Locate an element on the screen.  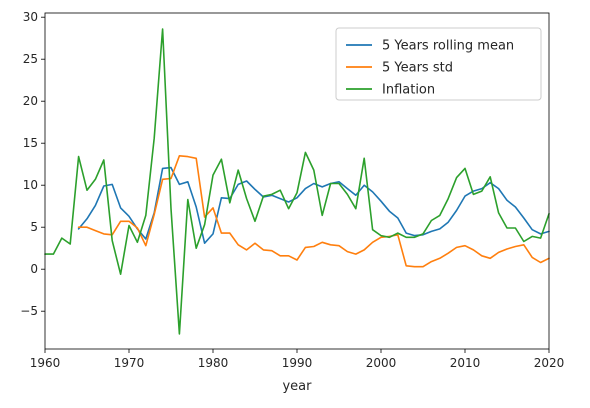
y-tick-label: 5 is located at coordinates (34, 227).